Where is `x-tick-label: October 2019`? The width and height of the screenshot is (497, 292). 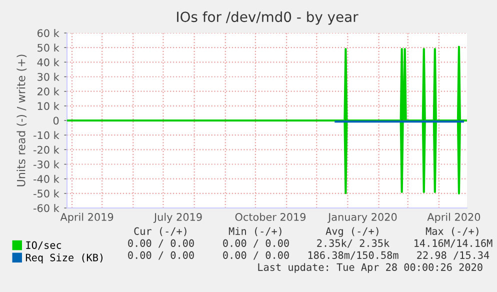 x-tick-label: October 2019 is located at coordinates (270, 216).